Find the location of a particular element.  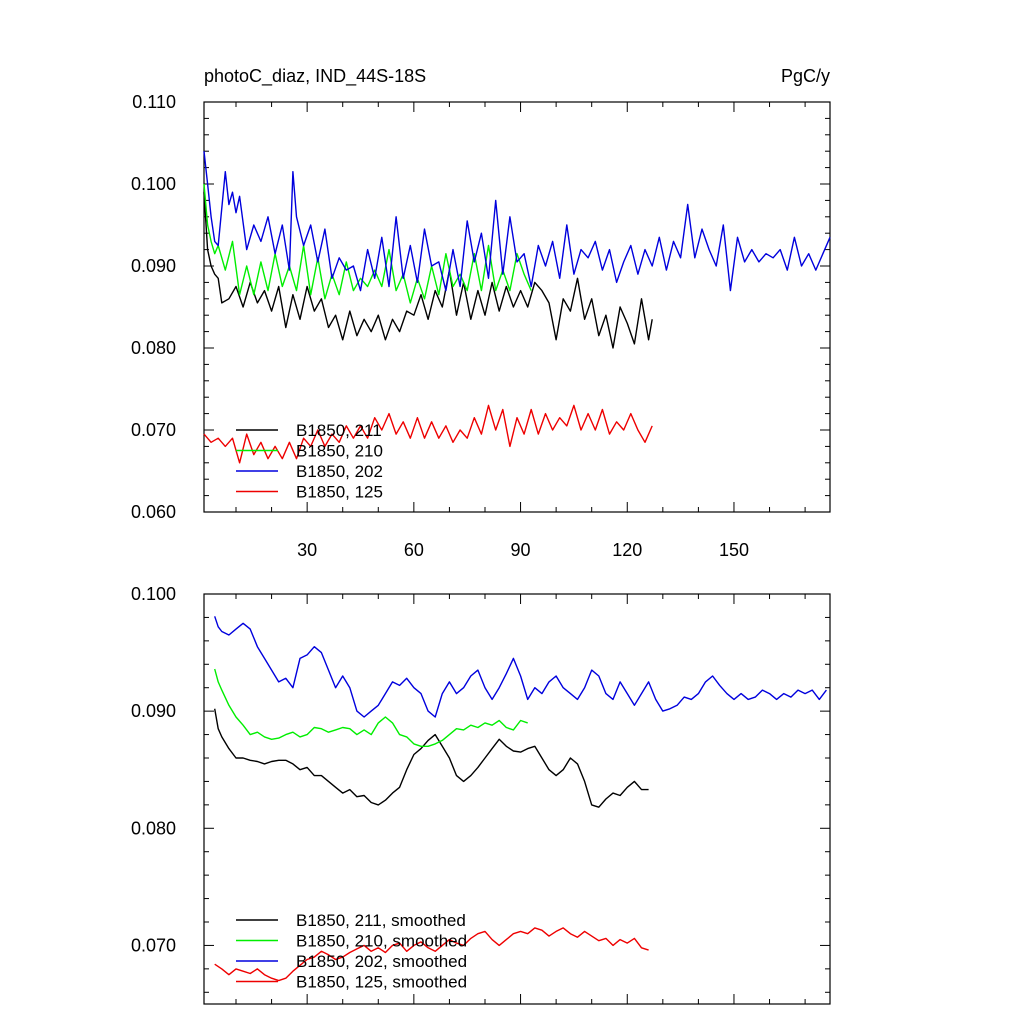

x-tick-label: 120 is located at coordinates (627, 550).